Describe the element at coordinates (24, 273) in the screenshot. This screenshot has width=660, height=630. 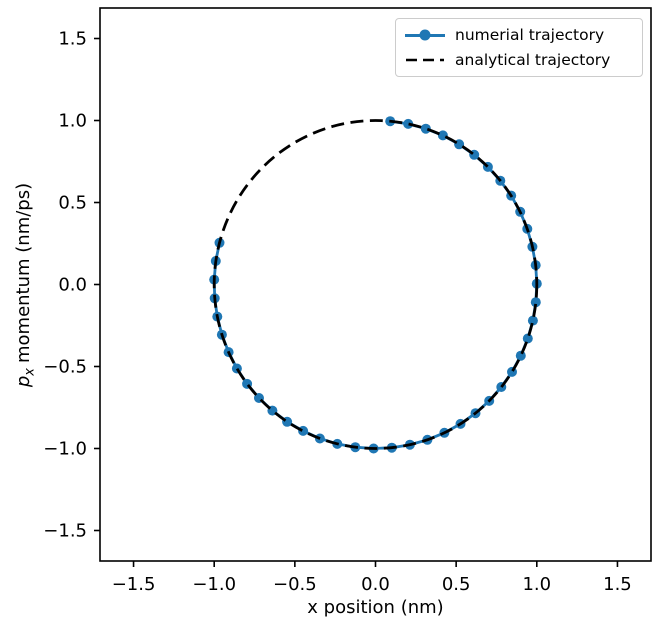
I see `y-axis-label-text: momentum (nm/ps)` at that location.